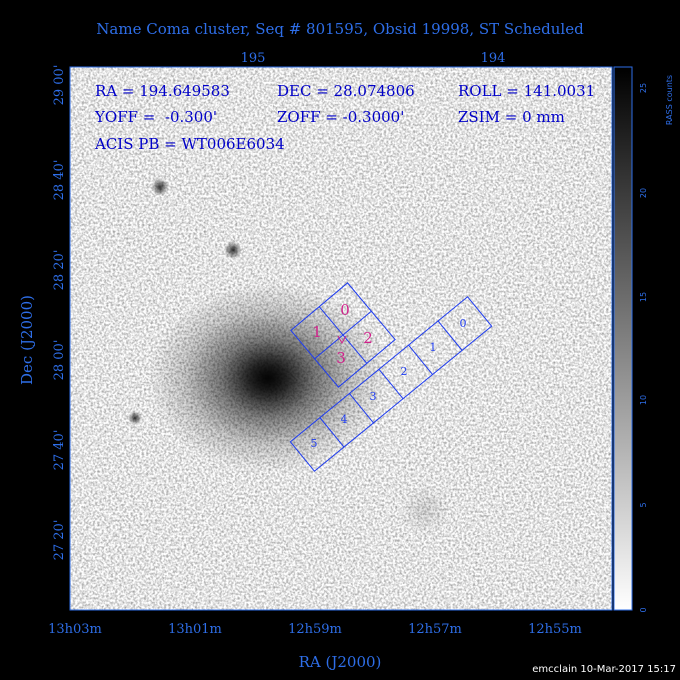 This screenshot has width=680, height=680. I want to click on acis-i-chip: 0, so click(345, 310).